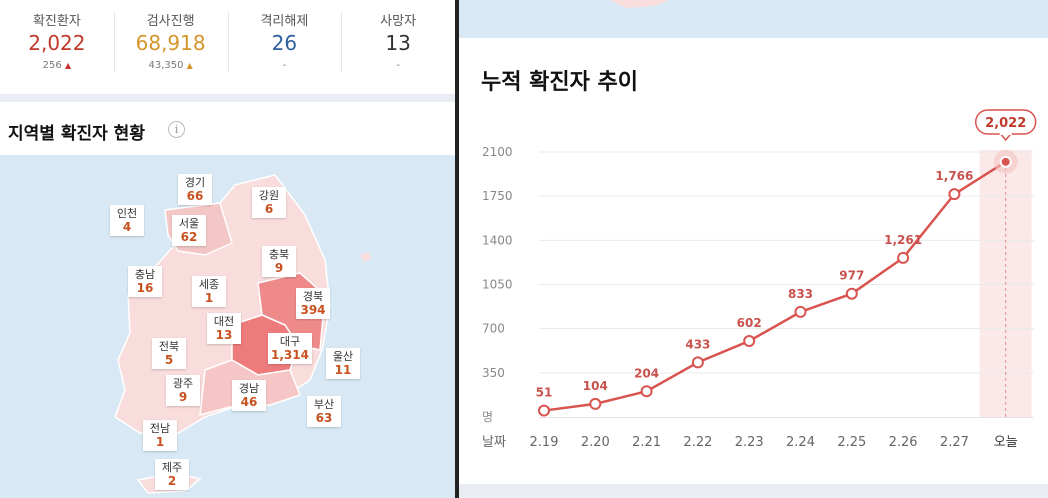  Describe the element at coordinates (800, 442) in the screenshot. I see `x-tick-label: 2.24` at that location.